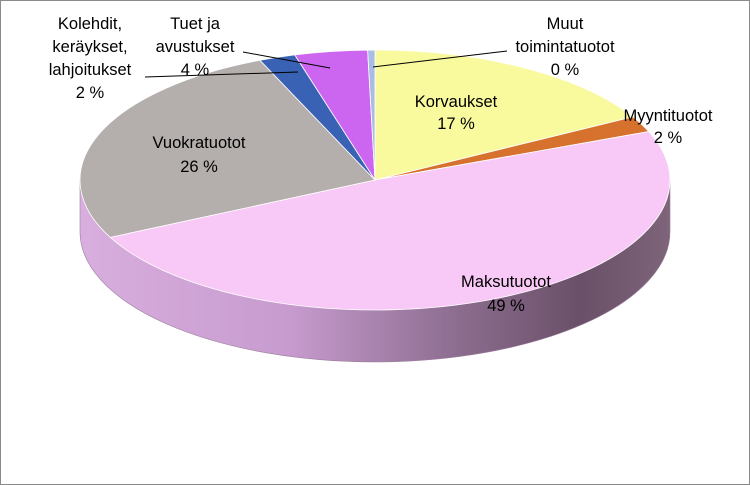 The height and width of the screenshot is (485, 750). Describe the element at coordinates (89, 47) in the screenshot. I see `slice-label-line: keräykset,` at that location.